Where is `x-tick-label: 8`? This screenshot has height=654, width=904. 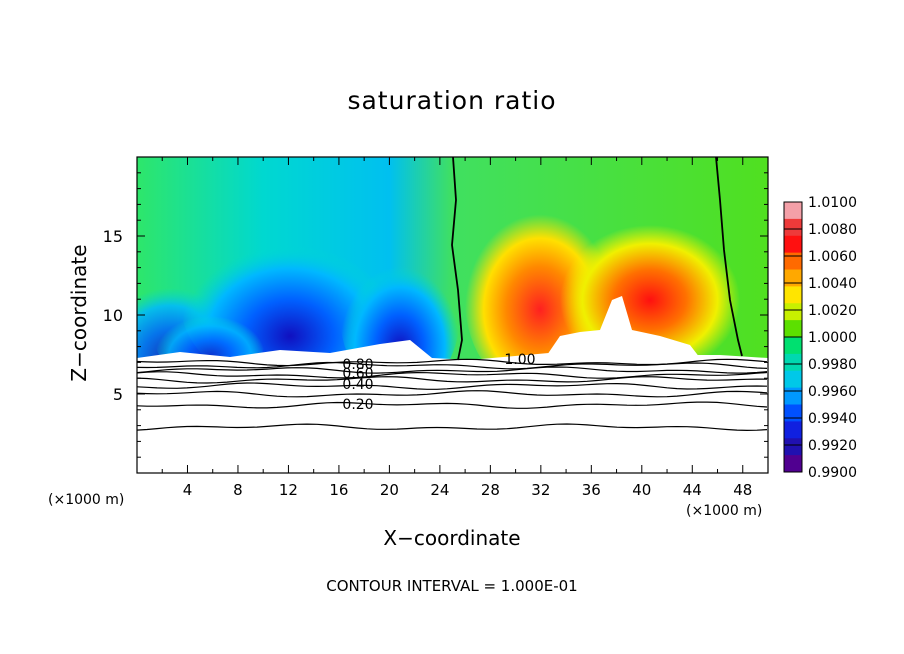 x-tick-label: 8 is located at coordinates (238, 490).